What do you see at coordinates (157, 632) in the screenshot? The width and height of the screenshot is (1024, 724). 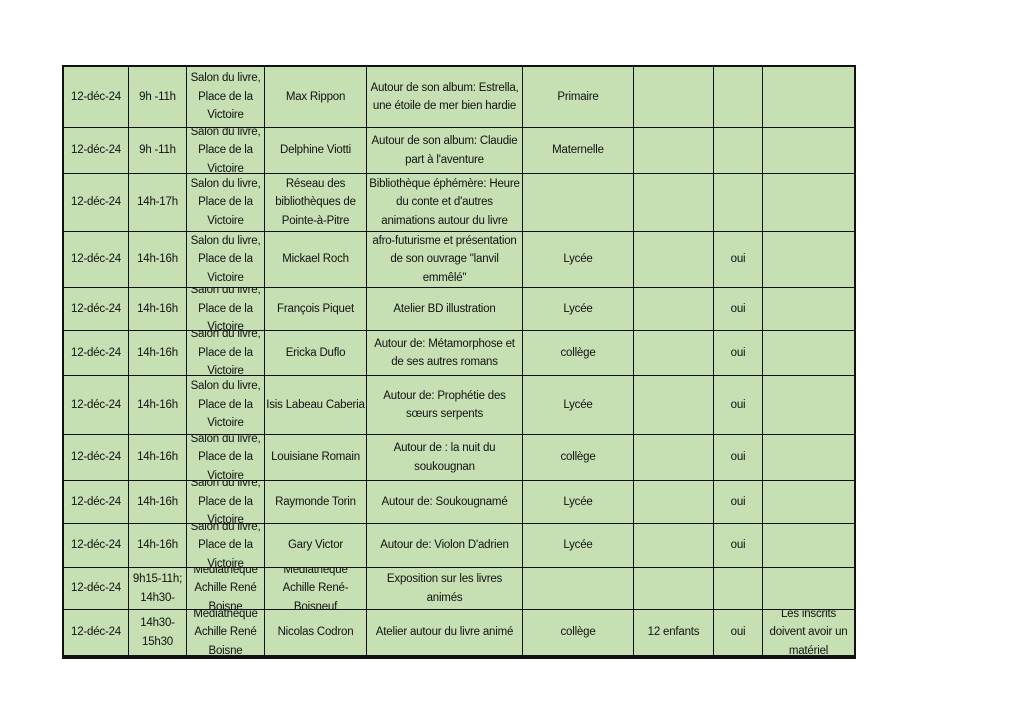 I see `cell-text: 14h30-15h30` at bounding box center [157, 632].